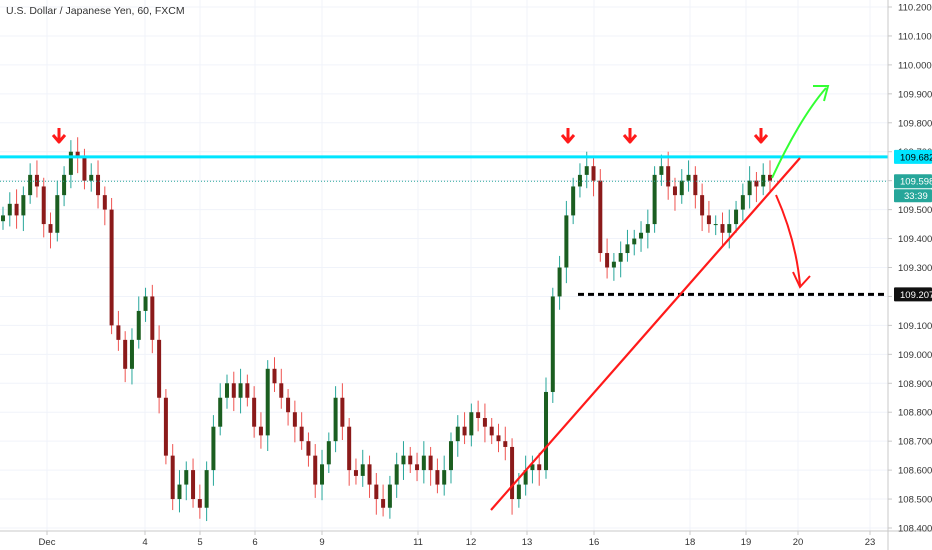  I want to click on x-tick-label: 20, so click(798, 542).